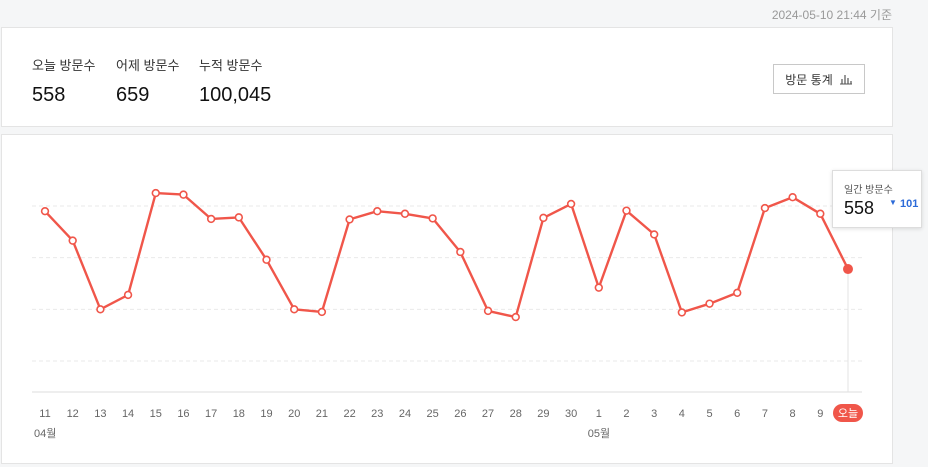  What do you see at coordinates (63, 81) in the screenshot?
I see `today-visits-stat: 오늘 방문수 558` at bounding box center [63, 81].